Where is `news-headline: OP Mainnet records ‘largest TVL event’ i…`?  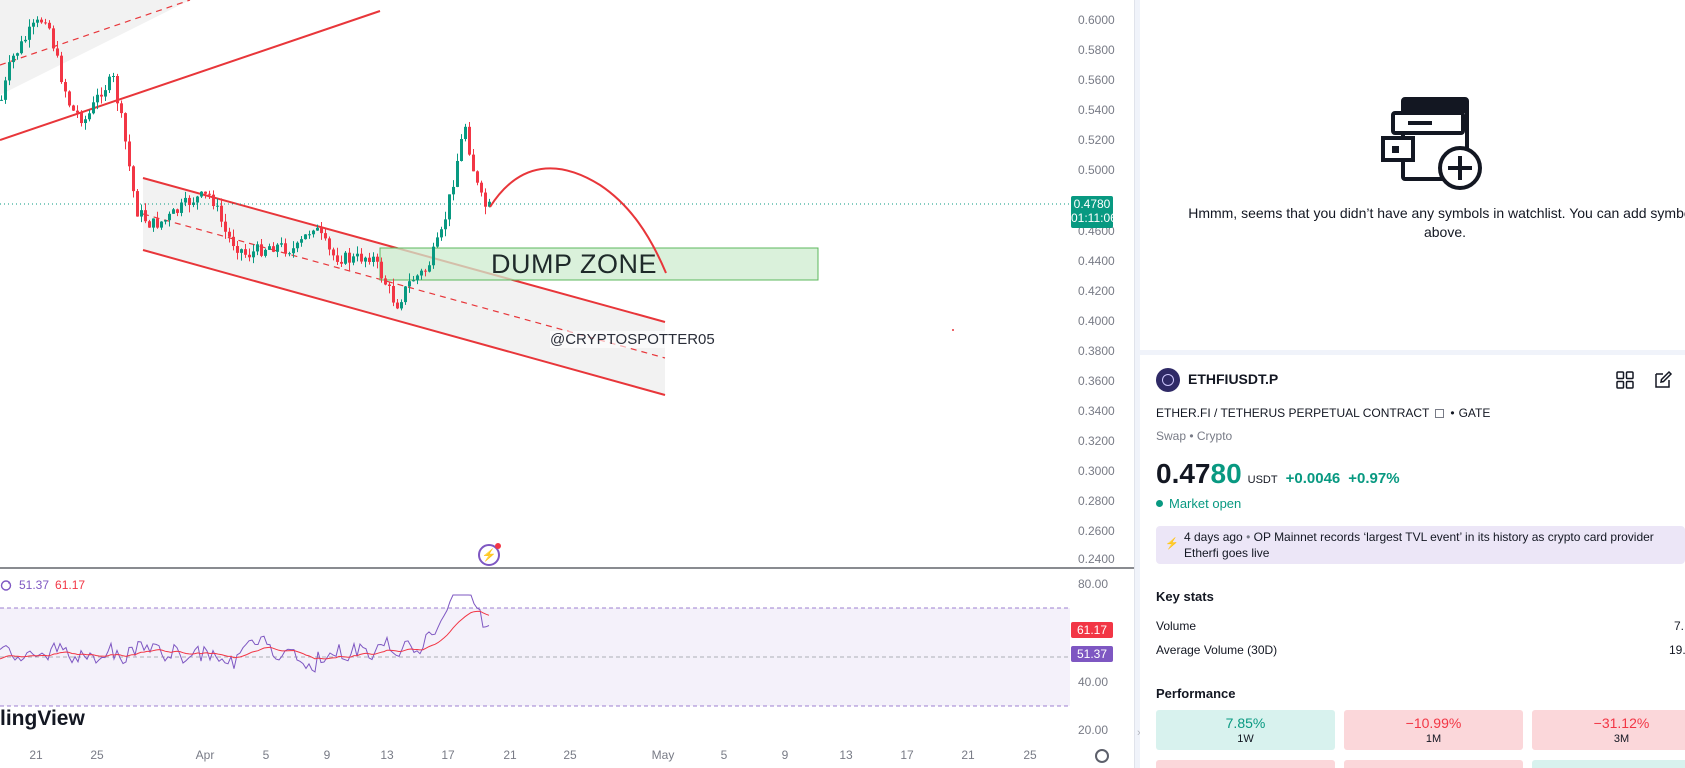
news-headline: OP Mainnet records ‘largest TVL event’ i… is located at coordinates (1419, 545).